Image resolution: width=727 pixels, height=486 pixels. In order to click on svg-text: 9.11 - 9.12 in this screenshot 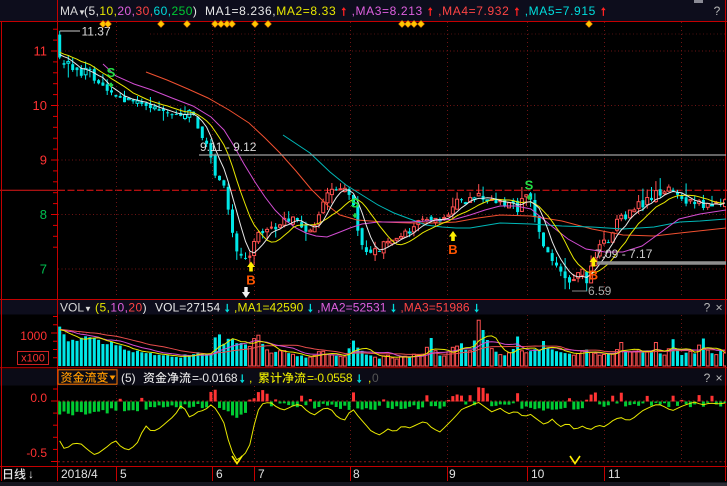, I will do `click(228, 147)`.